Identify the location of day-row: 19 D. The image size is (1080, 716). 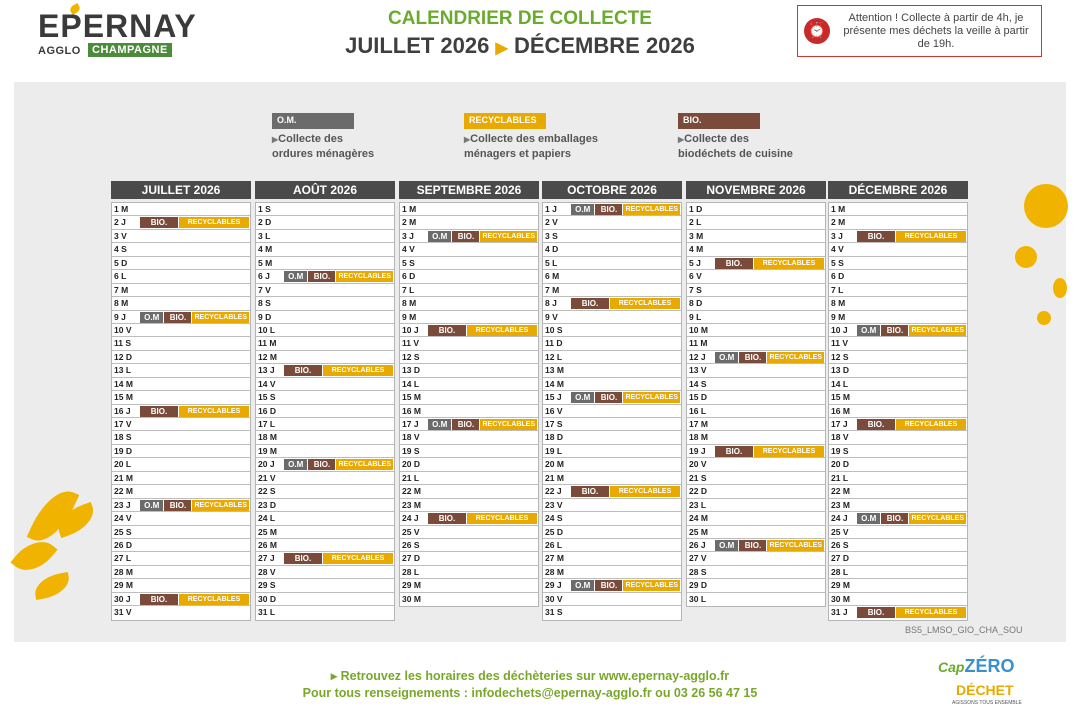
(181, 452).